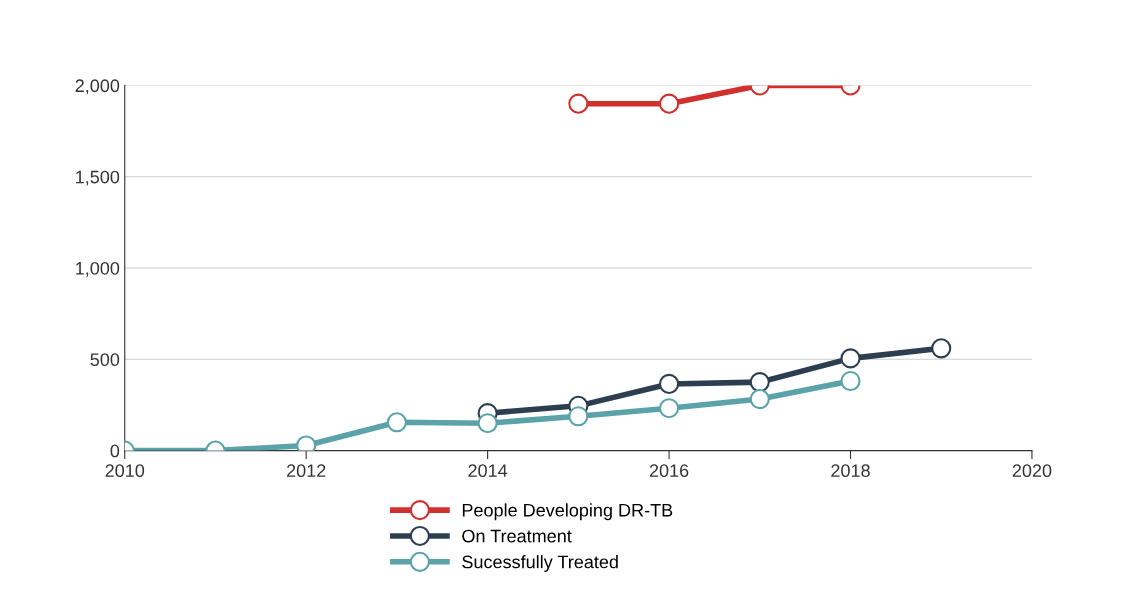 Image resolution: width=1134 pixels, height=589 pixels. I want to click on x-tick-label: 2012, so click(306, 471).